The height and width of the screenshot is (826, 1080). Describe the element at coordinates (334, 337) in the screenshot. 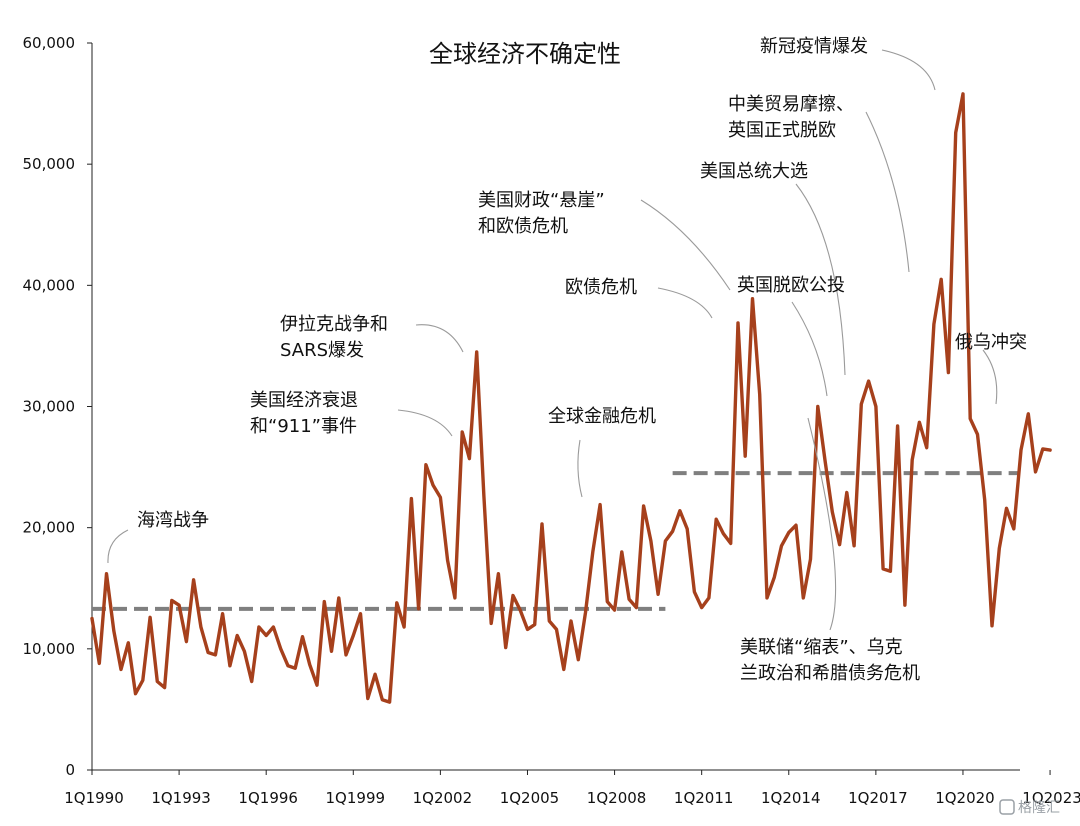

I see `annotation: 伊拉克战争和 SARS爆发` at that location.